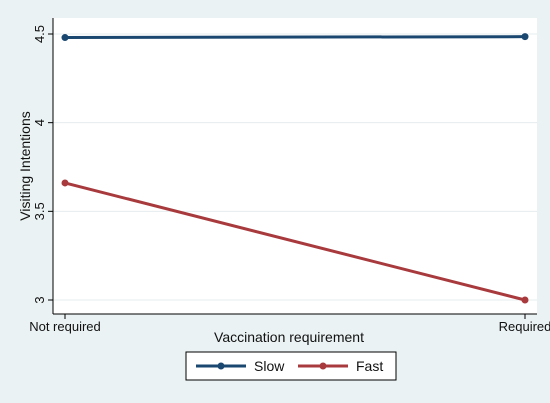 This screenshot has width=550, height=403. I want to click on legend-label: Fast, so click(369, 366).